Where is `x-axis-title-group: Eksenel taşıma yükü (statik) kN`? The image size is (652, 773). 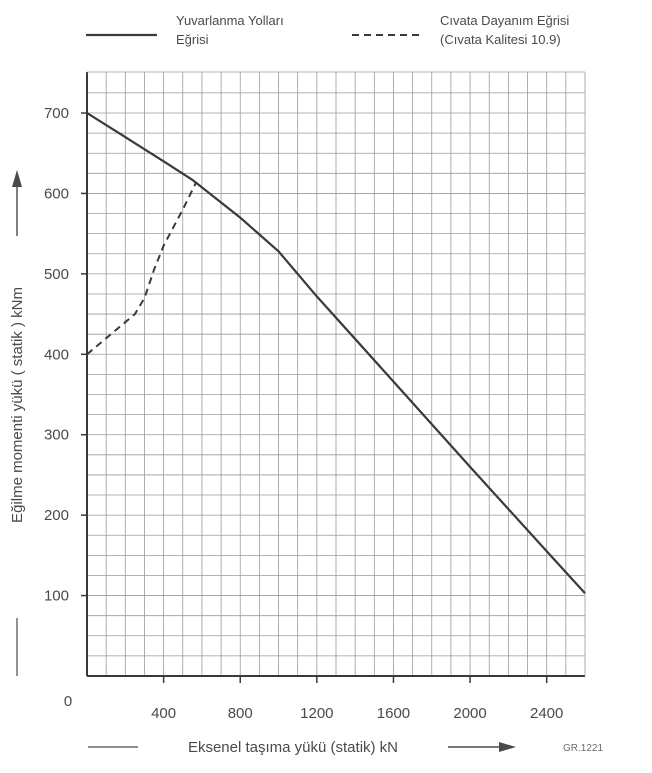 x-axis-title-group: Eksenel taşıma yükü (statik) kN is located at coordinates (302, 747).